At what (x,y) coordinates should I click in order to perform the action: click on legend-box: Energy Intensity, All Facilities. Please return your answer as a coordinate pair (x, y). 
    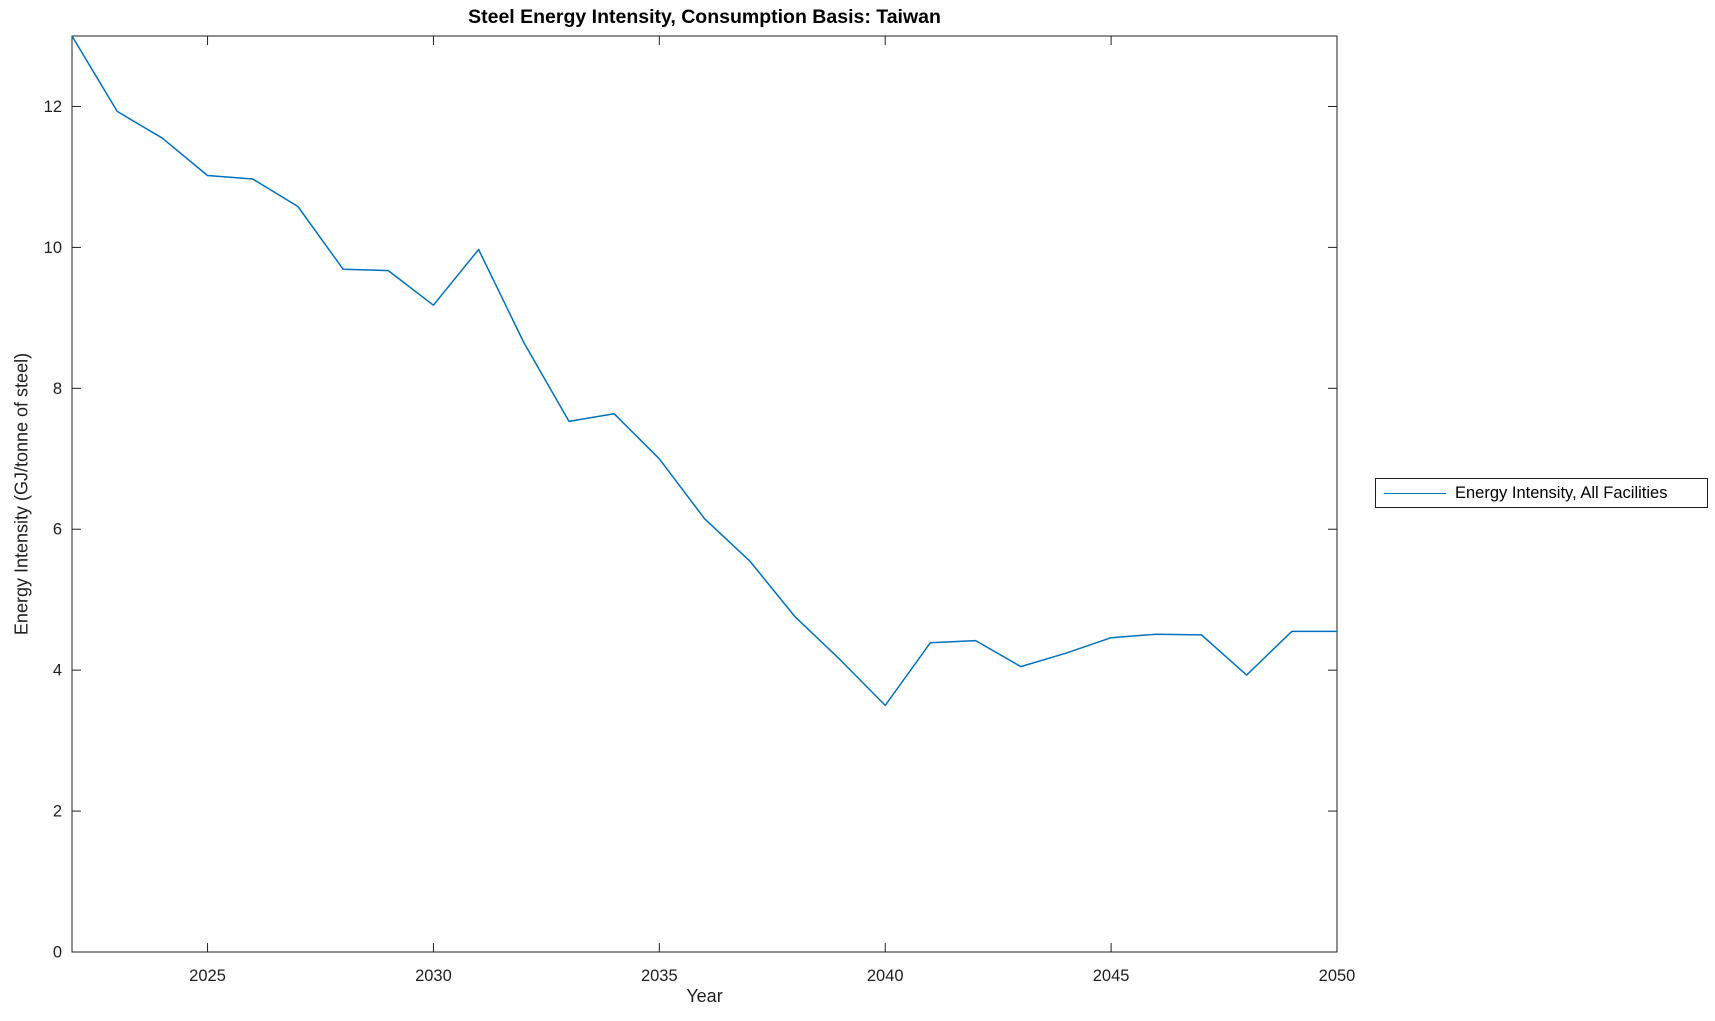
    Looking at the image, I should click on (1541, 493).